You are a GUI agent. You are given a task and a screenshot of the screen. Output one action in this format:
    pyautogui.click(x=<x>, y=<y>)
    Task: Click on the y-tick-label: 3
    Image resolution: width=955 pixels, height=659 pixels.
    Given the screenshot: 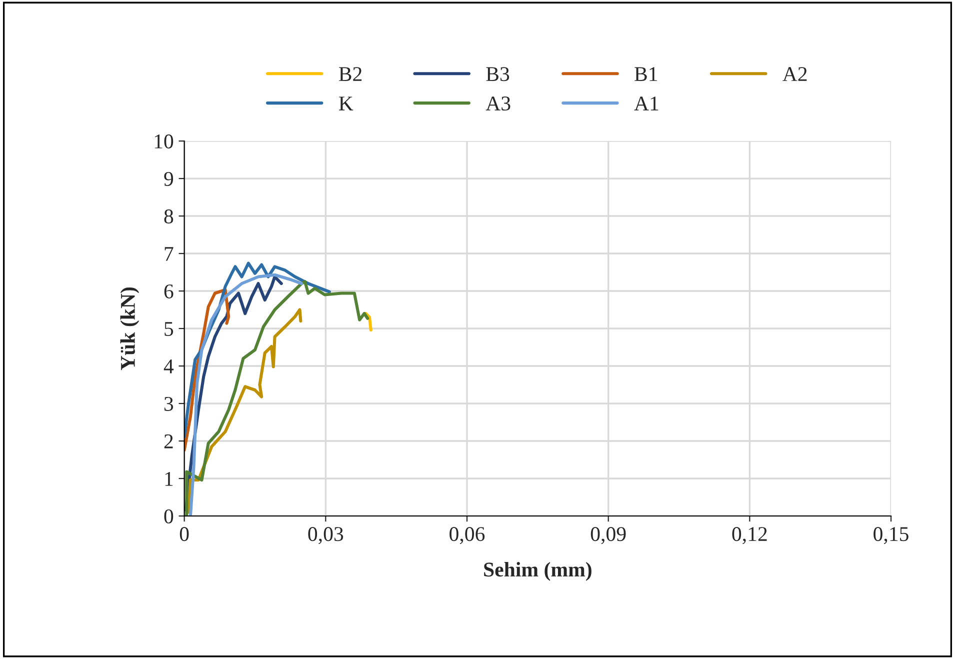 What is the action you would take?
    pyautogui.click(x=169, y=403)
    